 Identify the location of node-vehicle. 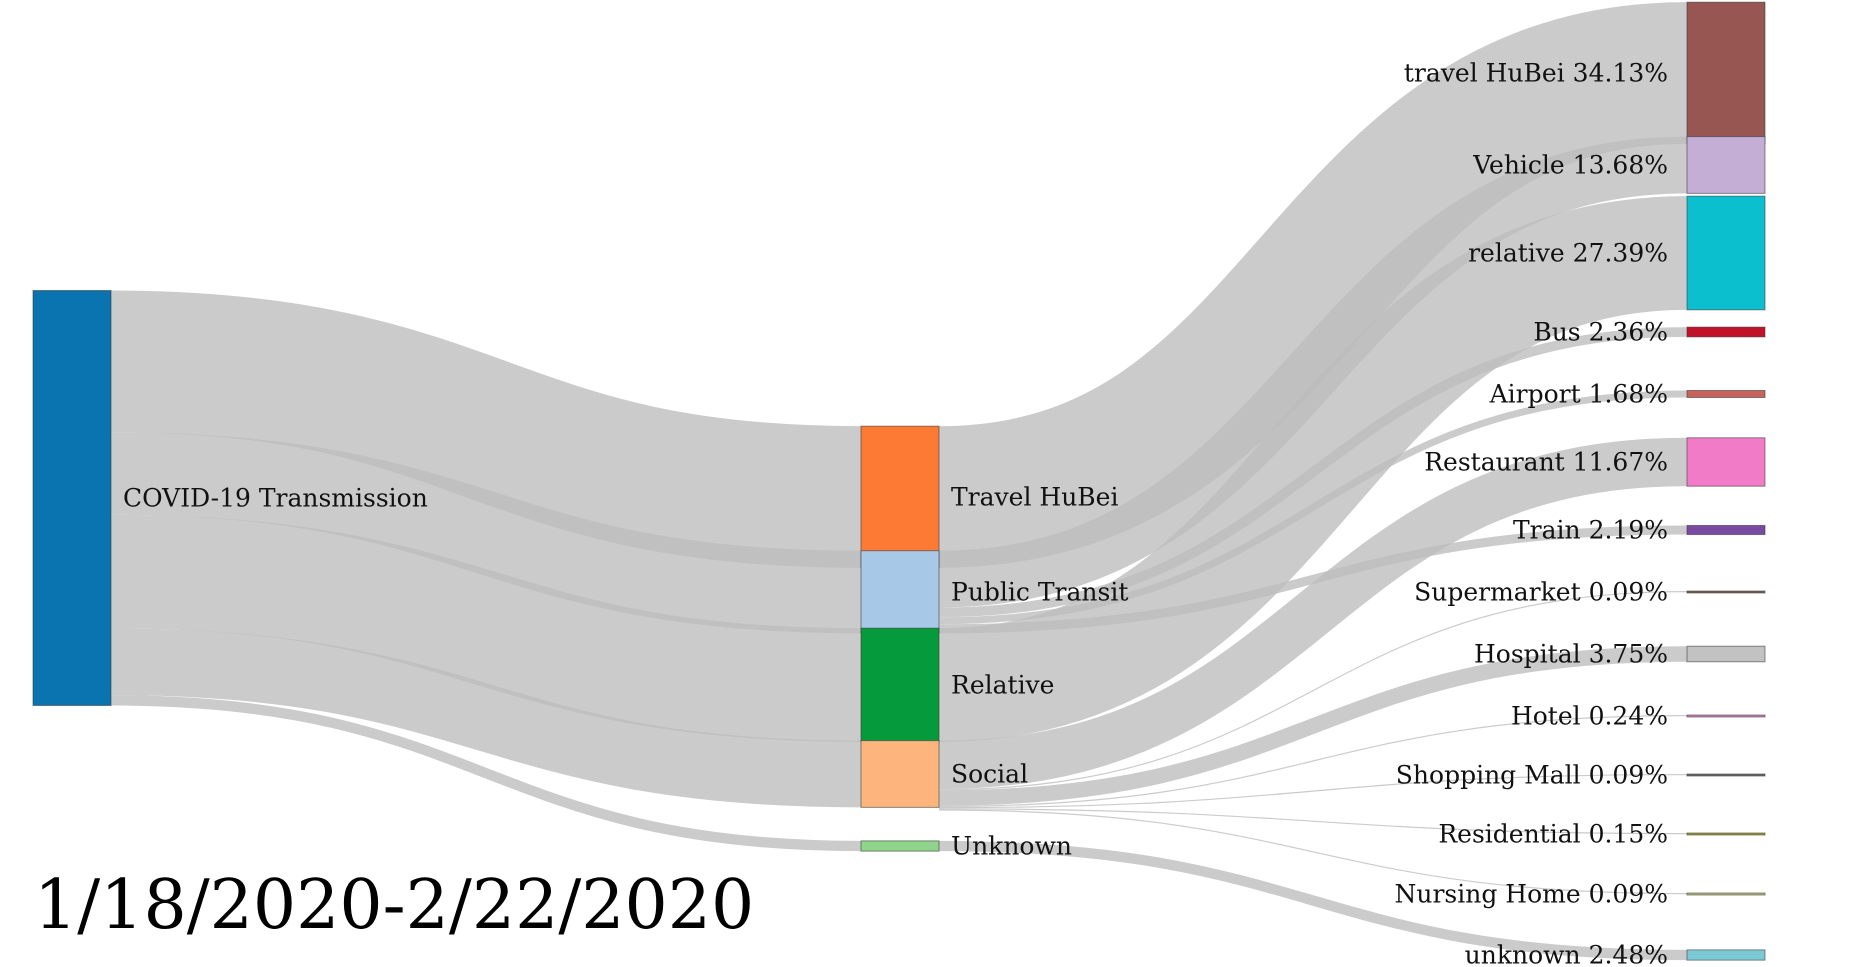
(1726, 165).